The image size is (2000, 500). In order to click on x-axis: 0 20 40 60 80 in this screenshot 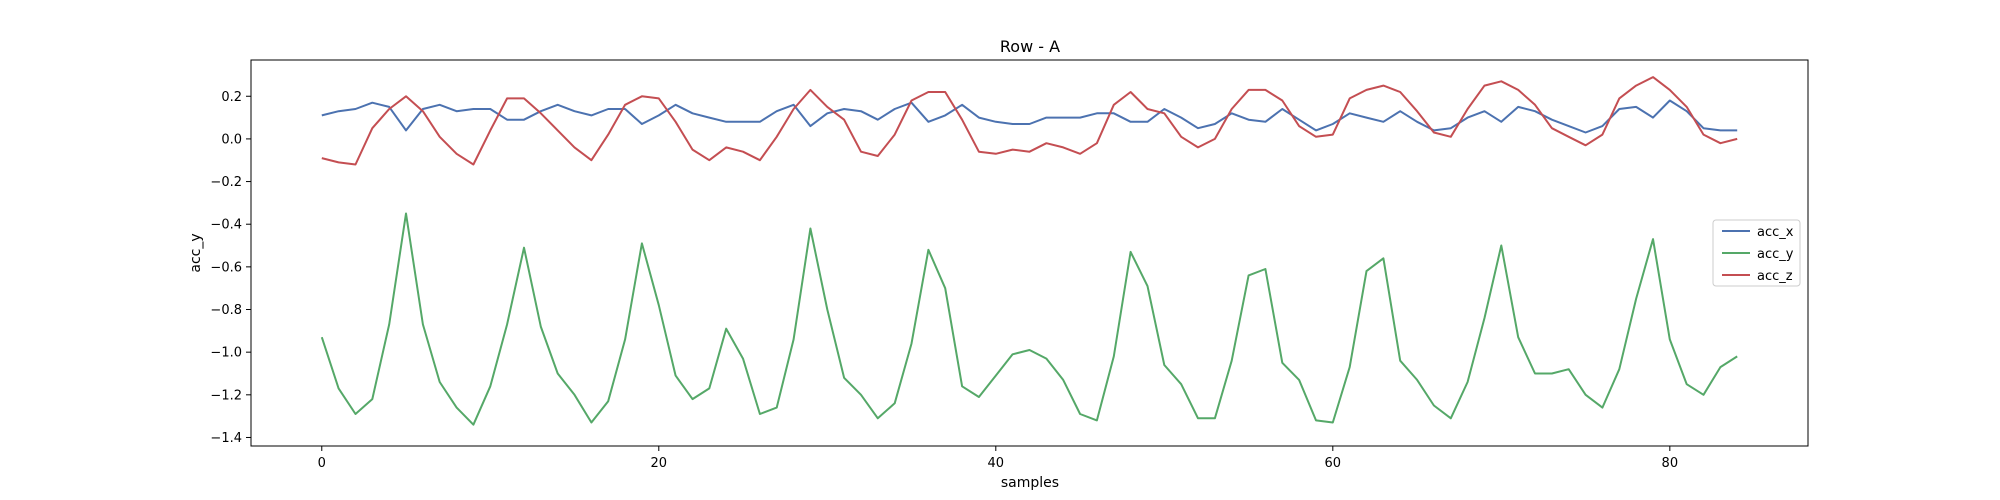, I will do `click(998, 458)`.